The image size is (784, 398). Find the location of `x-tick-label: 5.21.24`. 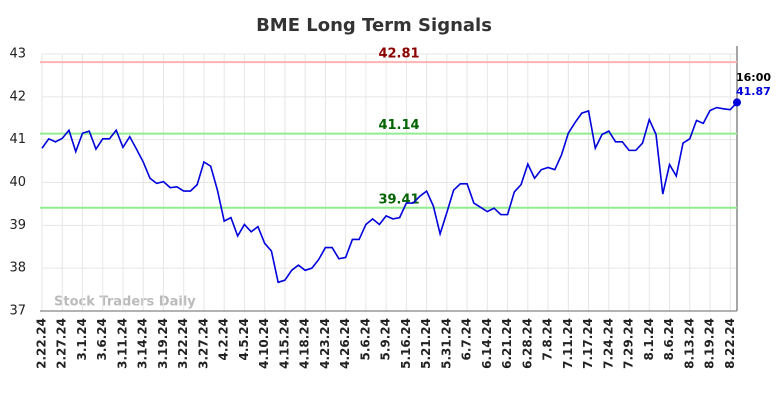

x-tick-label: 5.21.24 is located at coordinates (426, 343).